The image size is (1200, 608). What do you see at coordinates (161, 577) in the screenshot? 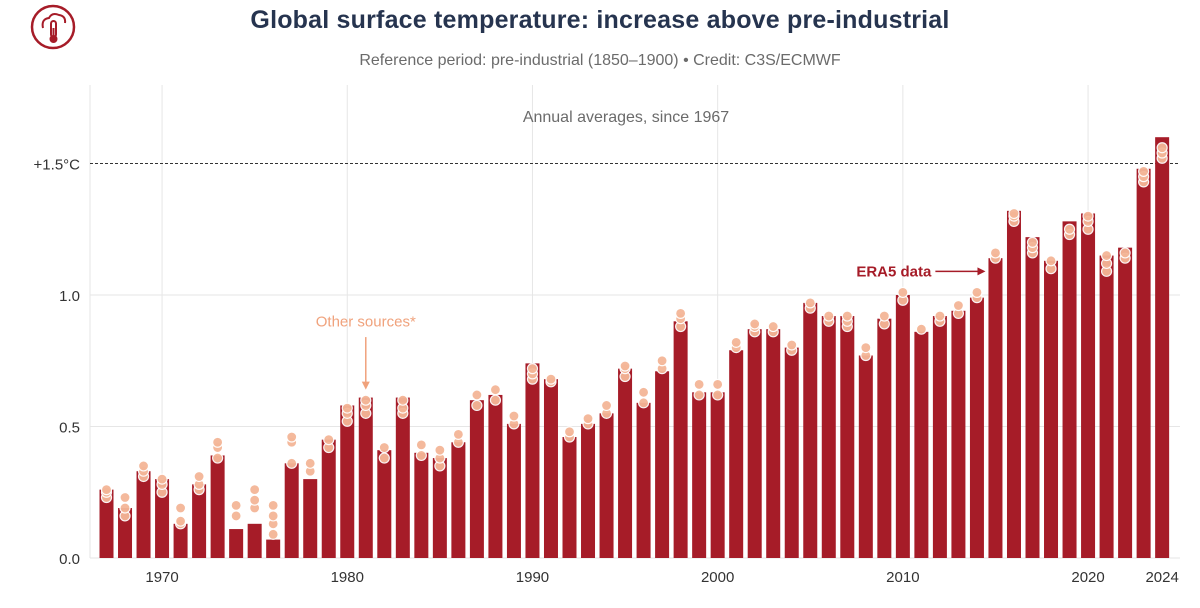
I see `x-tick-label: 1970` at bounding box center [161, 577].